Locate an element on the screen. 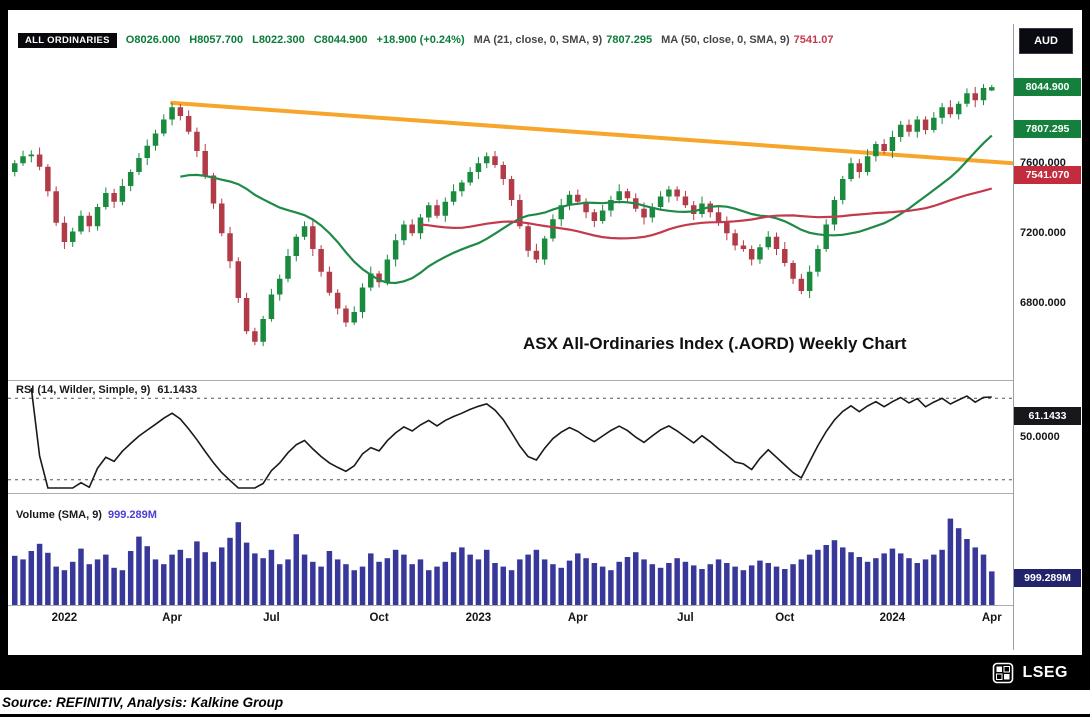 The image size is (1090, 717). ohlc-close: C8044.900 is located at coordinates (341, 40).